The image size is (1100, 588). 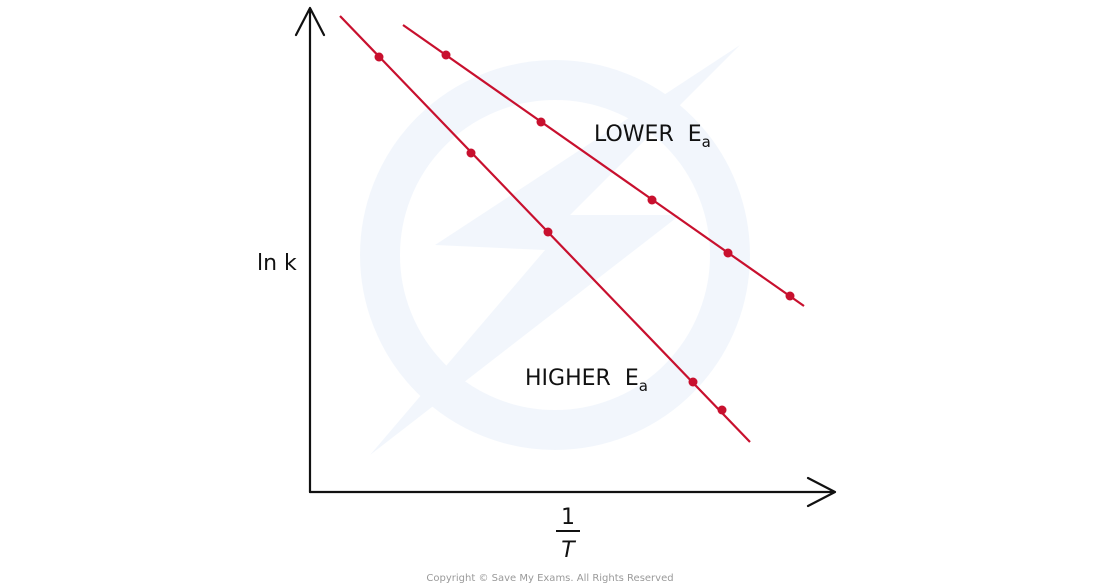 I want to click on line-label: HIGHER, so click(x=568, y=378).